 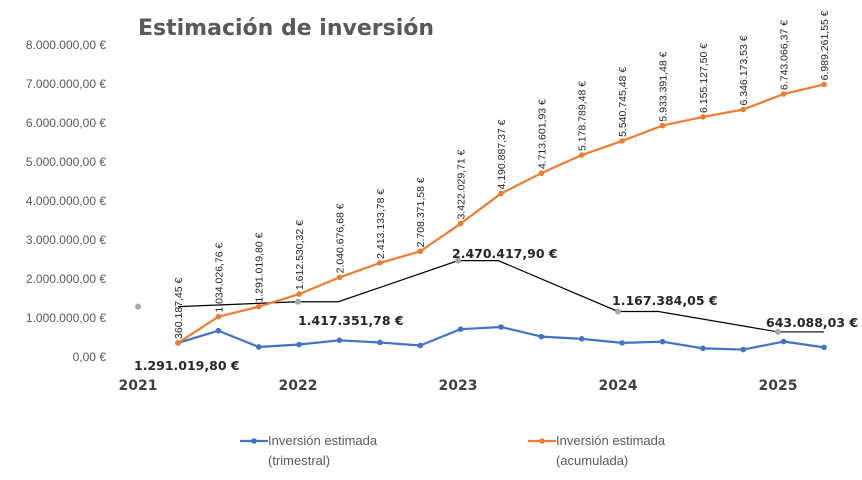 I want to click on annual-total-label: 1.417.351,78 €, so click(x=351, y=320).